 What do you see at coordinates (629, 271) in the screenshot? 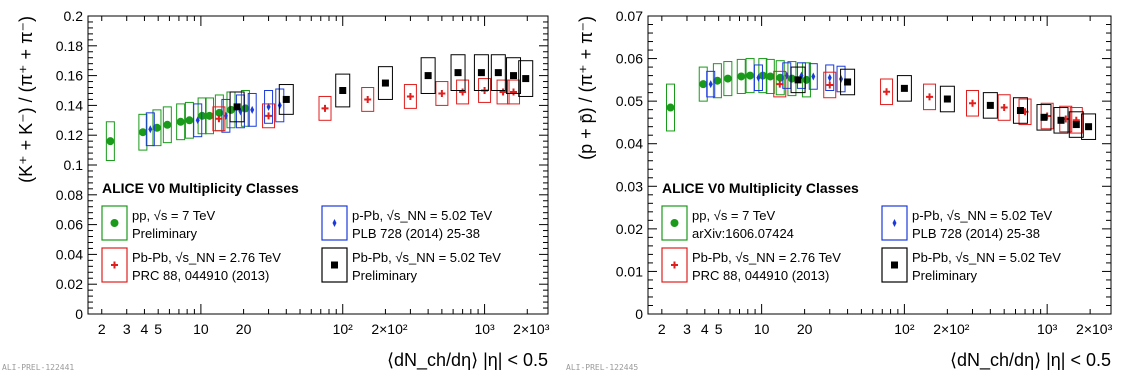
I see `y-tick-label: 0.01` at bounding box center [629, 271].